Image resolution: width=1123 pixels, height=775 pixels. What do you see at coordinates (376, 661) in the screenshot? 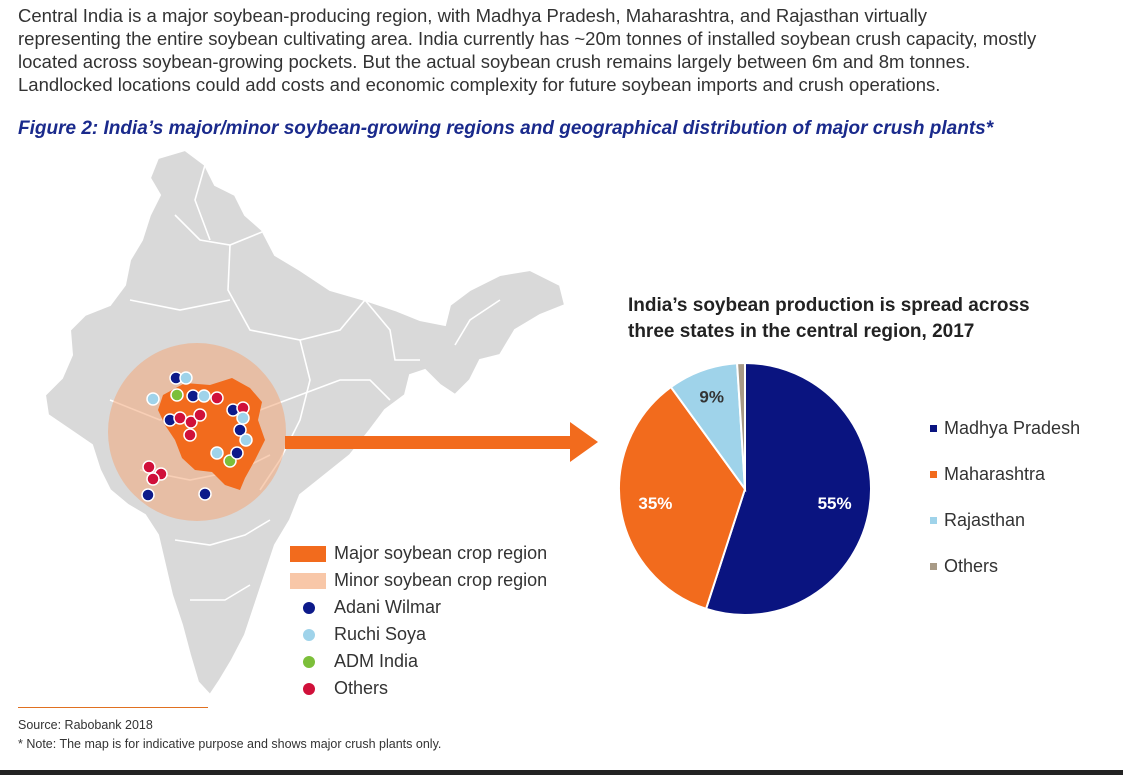
I see `legend-label: ADM India` at bounding box center [376, 661].